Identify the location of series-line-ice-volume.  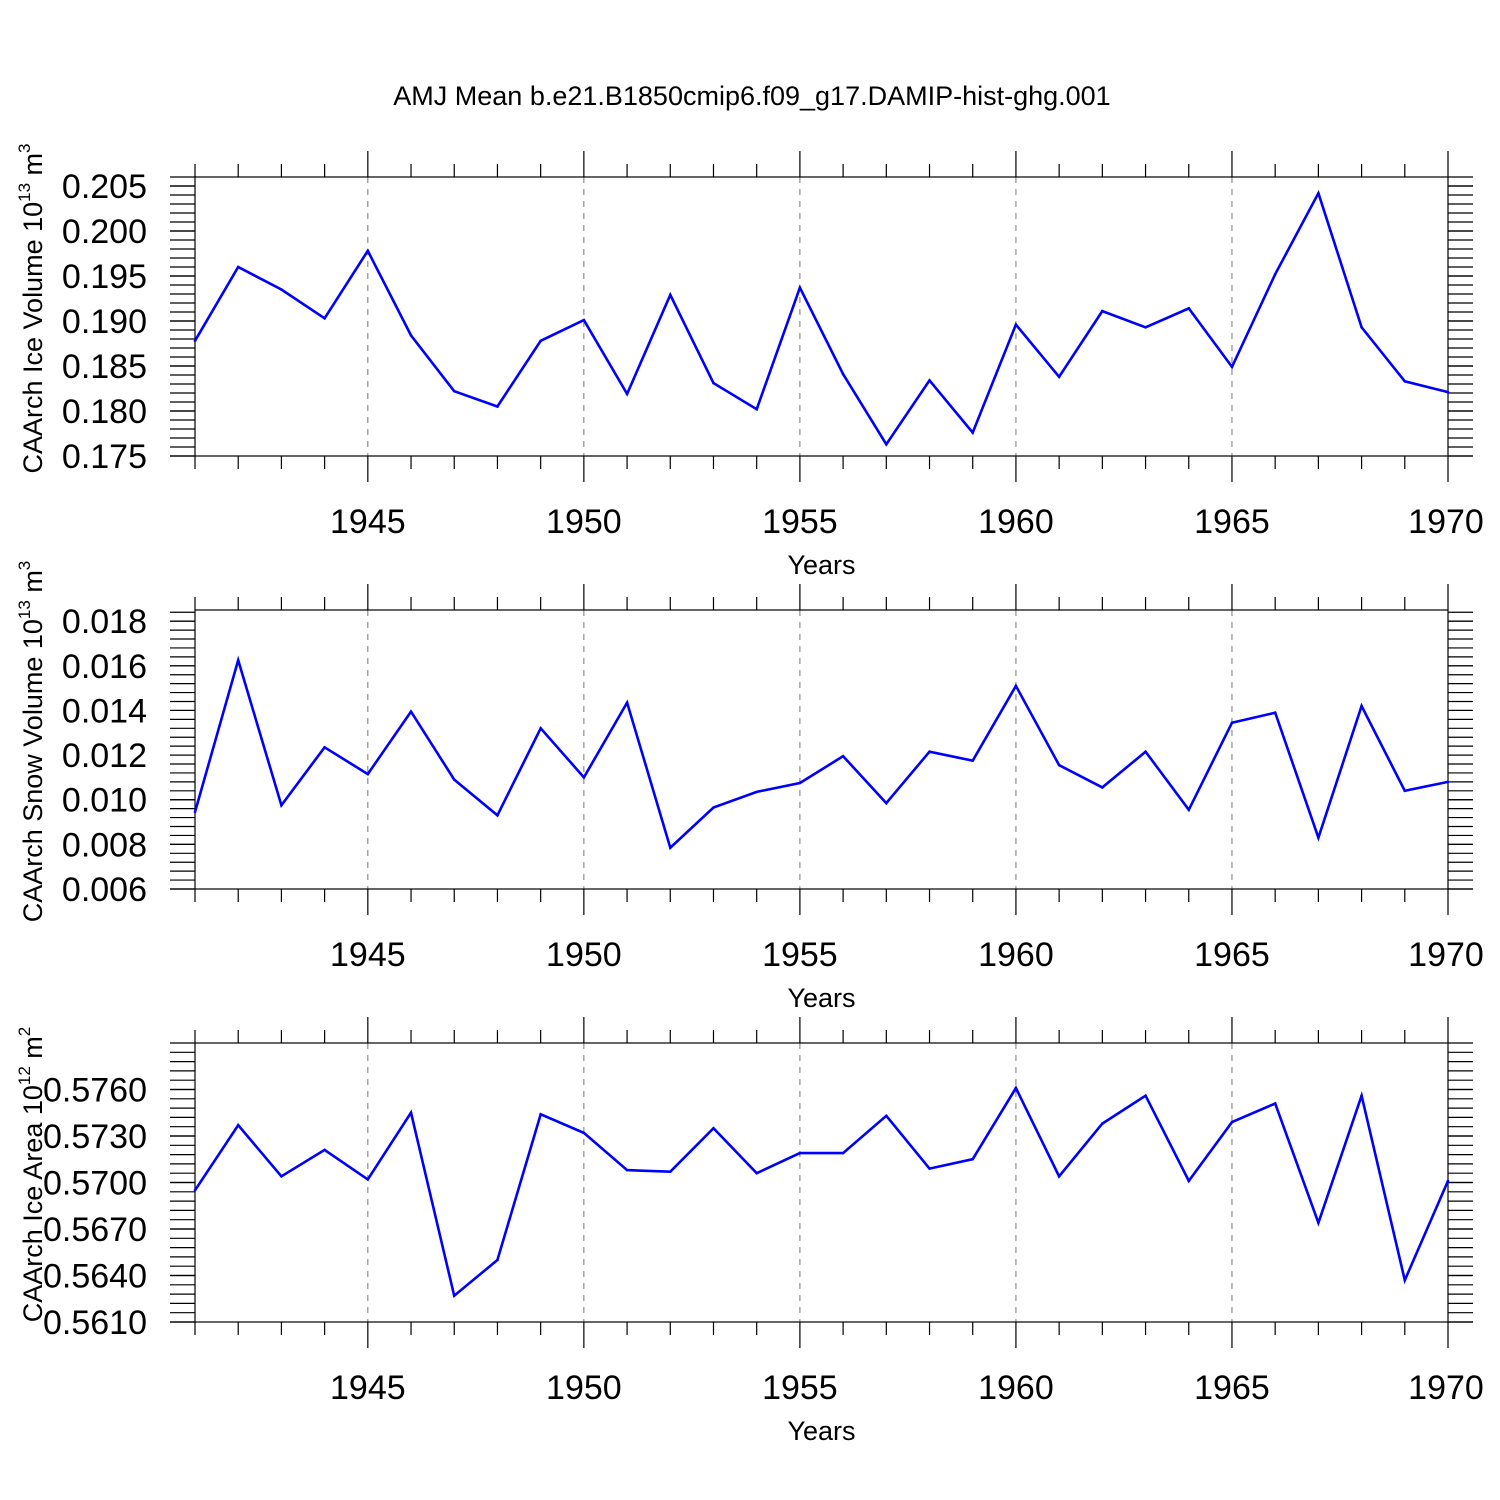
(821, 318).